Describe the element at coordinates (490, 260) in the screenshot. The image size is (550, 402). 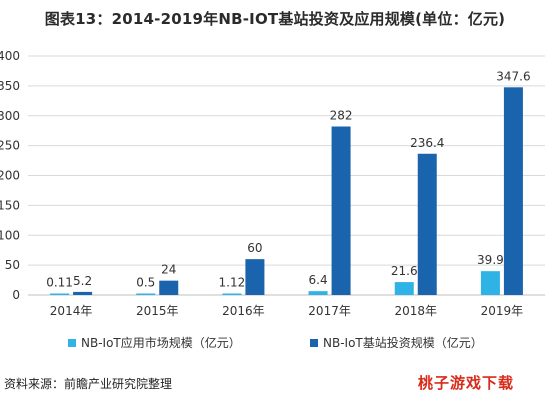
I see `data-label: 39.9` at that location.